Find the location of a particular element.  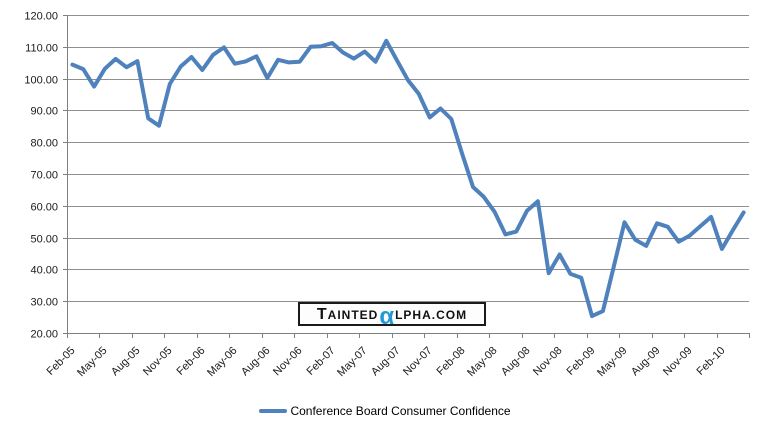

x-axis-label: Feb-05 is located at coordinates (60, 361).